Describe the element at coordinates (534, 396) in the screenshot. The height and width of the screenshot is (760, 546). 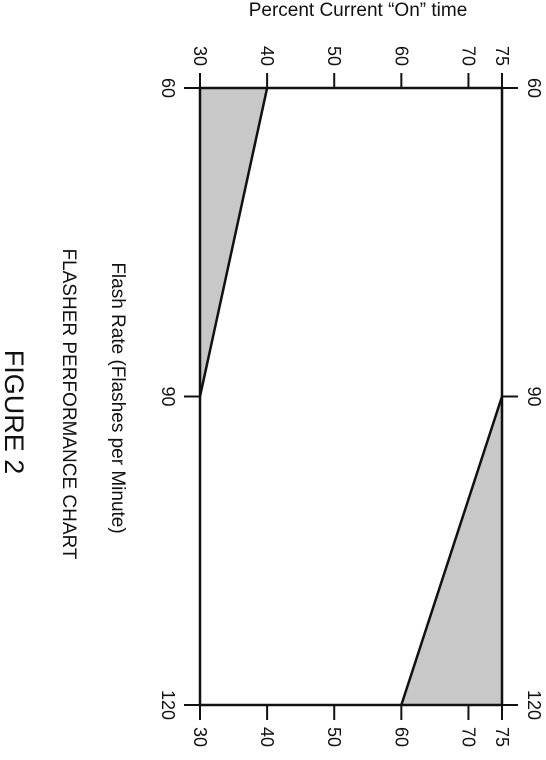
I see `right-tick-label-90: 90` at that location.